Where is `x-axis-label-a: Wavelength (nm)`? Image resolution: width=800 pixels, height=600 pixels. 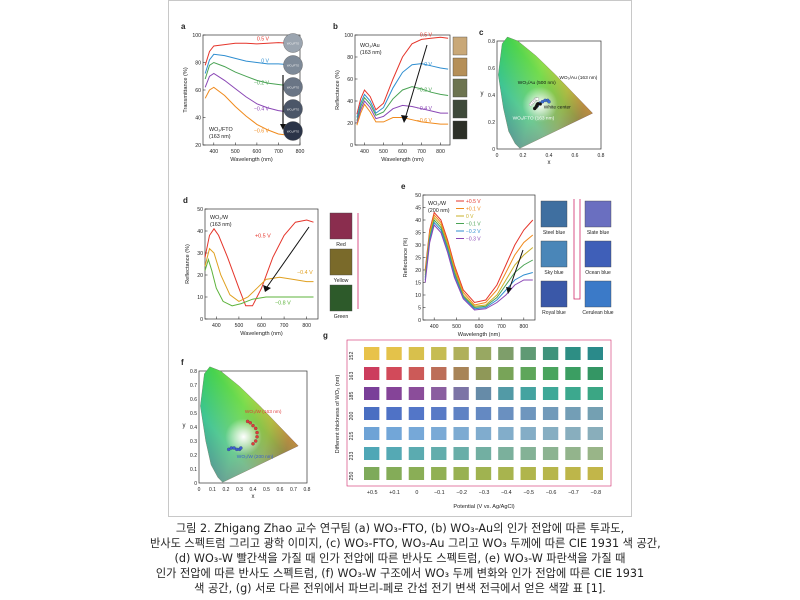 x-axis-label-a: Wavelength (nm) is located at coordinates (251, 160).